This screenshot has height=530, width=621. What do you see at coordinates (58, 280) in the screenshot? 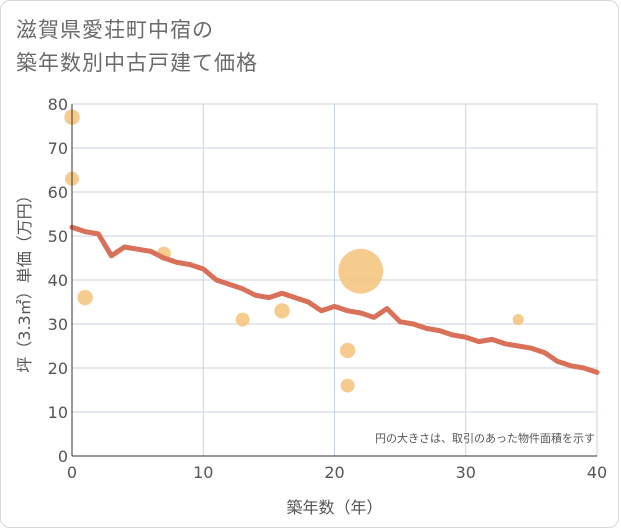
I see `y-tick-label-40: 40` at bounding box center [58, 280].